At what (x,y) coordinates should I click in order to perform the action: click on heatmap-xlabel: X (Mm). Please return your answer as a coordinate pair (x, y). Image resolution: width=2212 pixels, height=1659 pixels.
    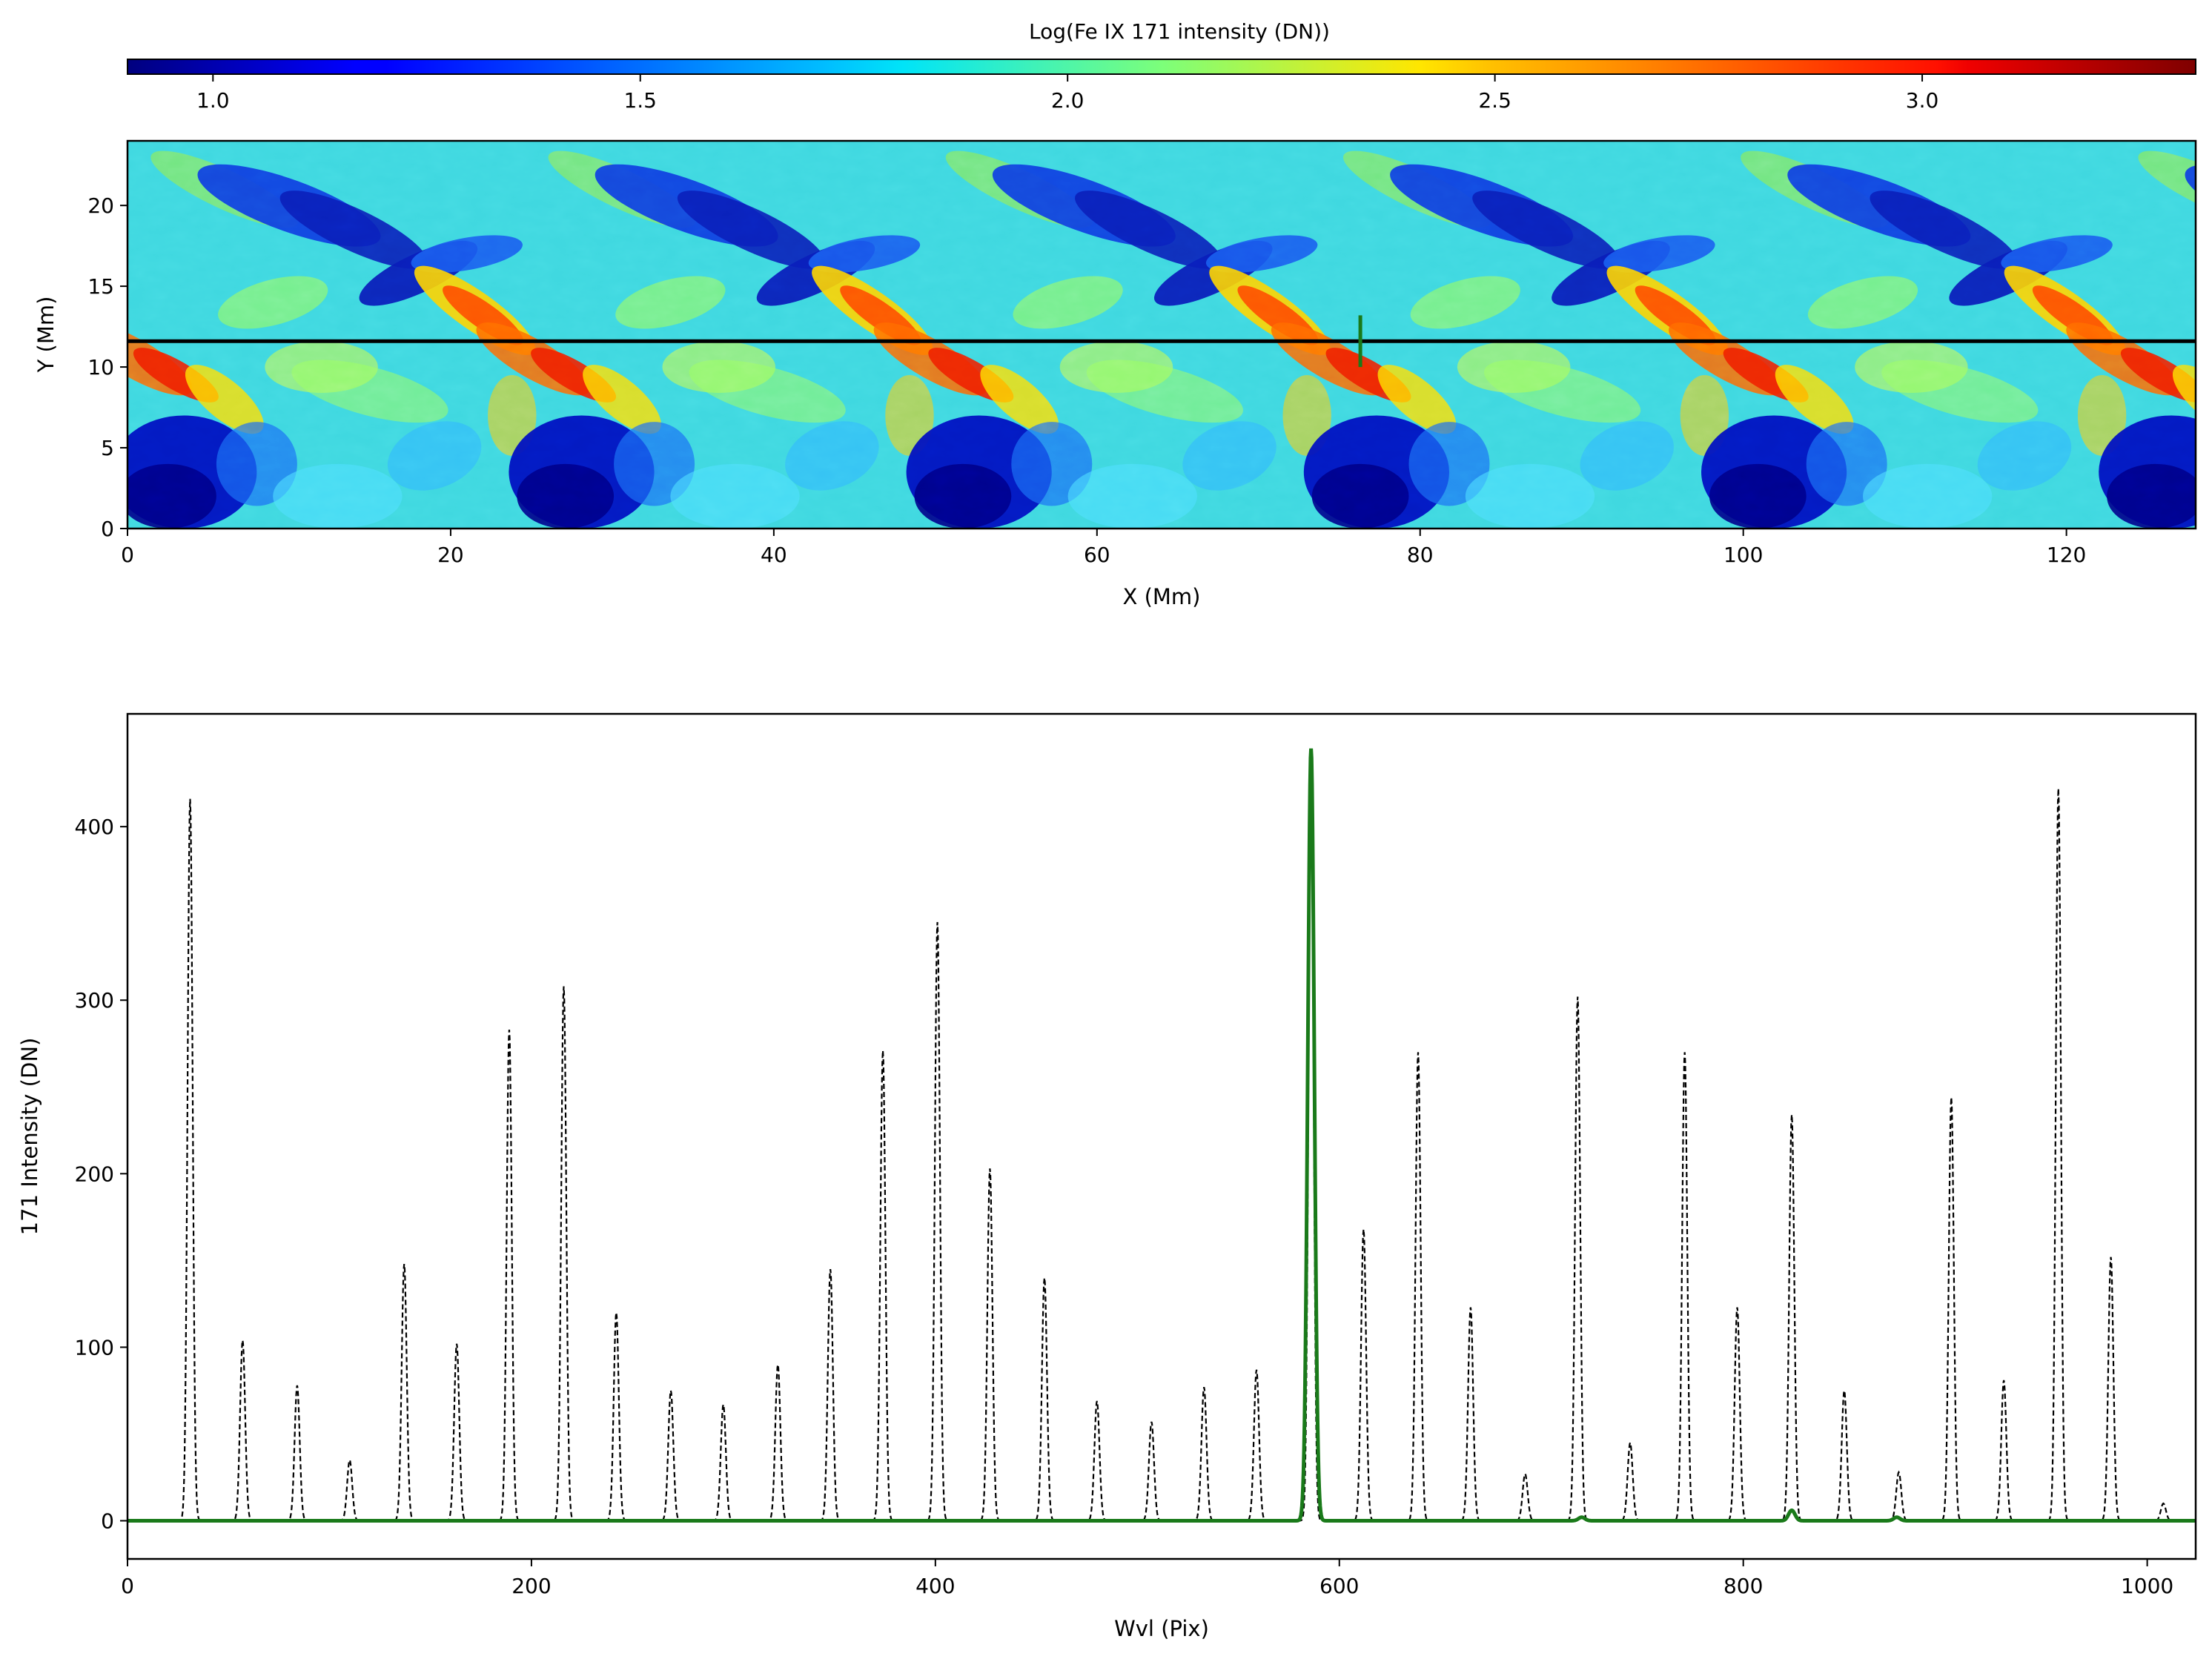
    Looking at the image, I should click on (1162, 596).